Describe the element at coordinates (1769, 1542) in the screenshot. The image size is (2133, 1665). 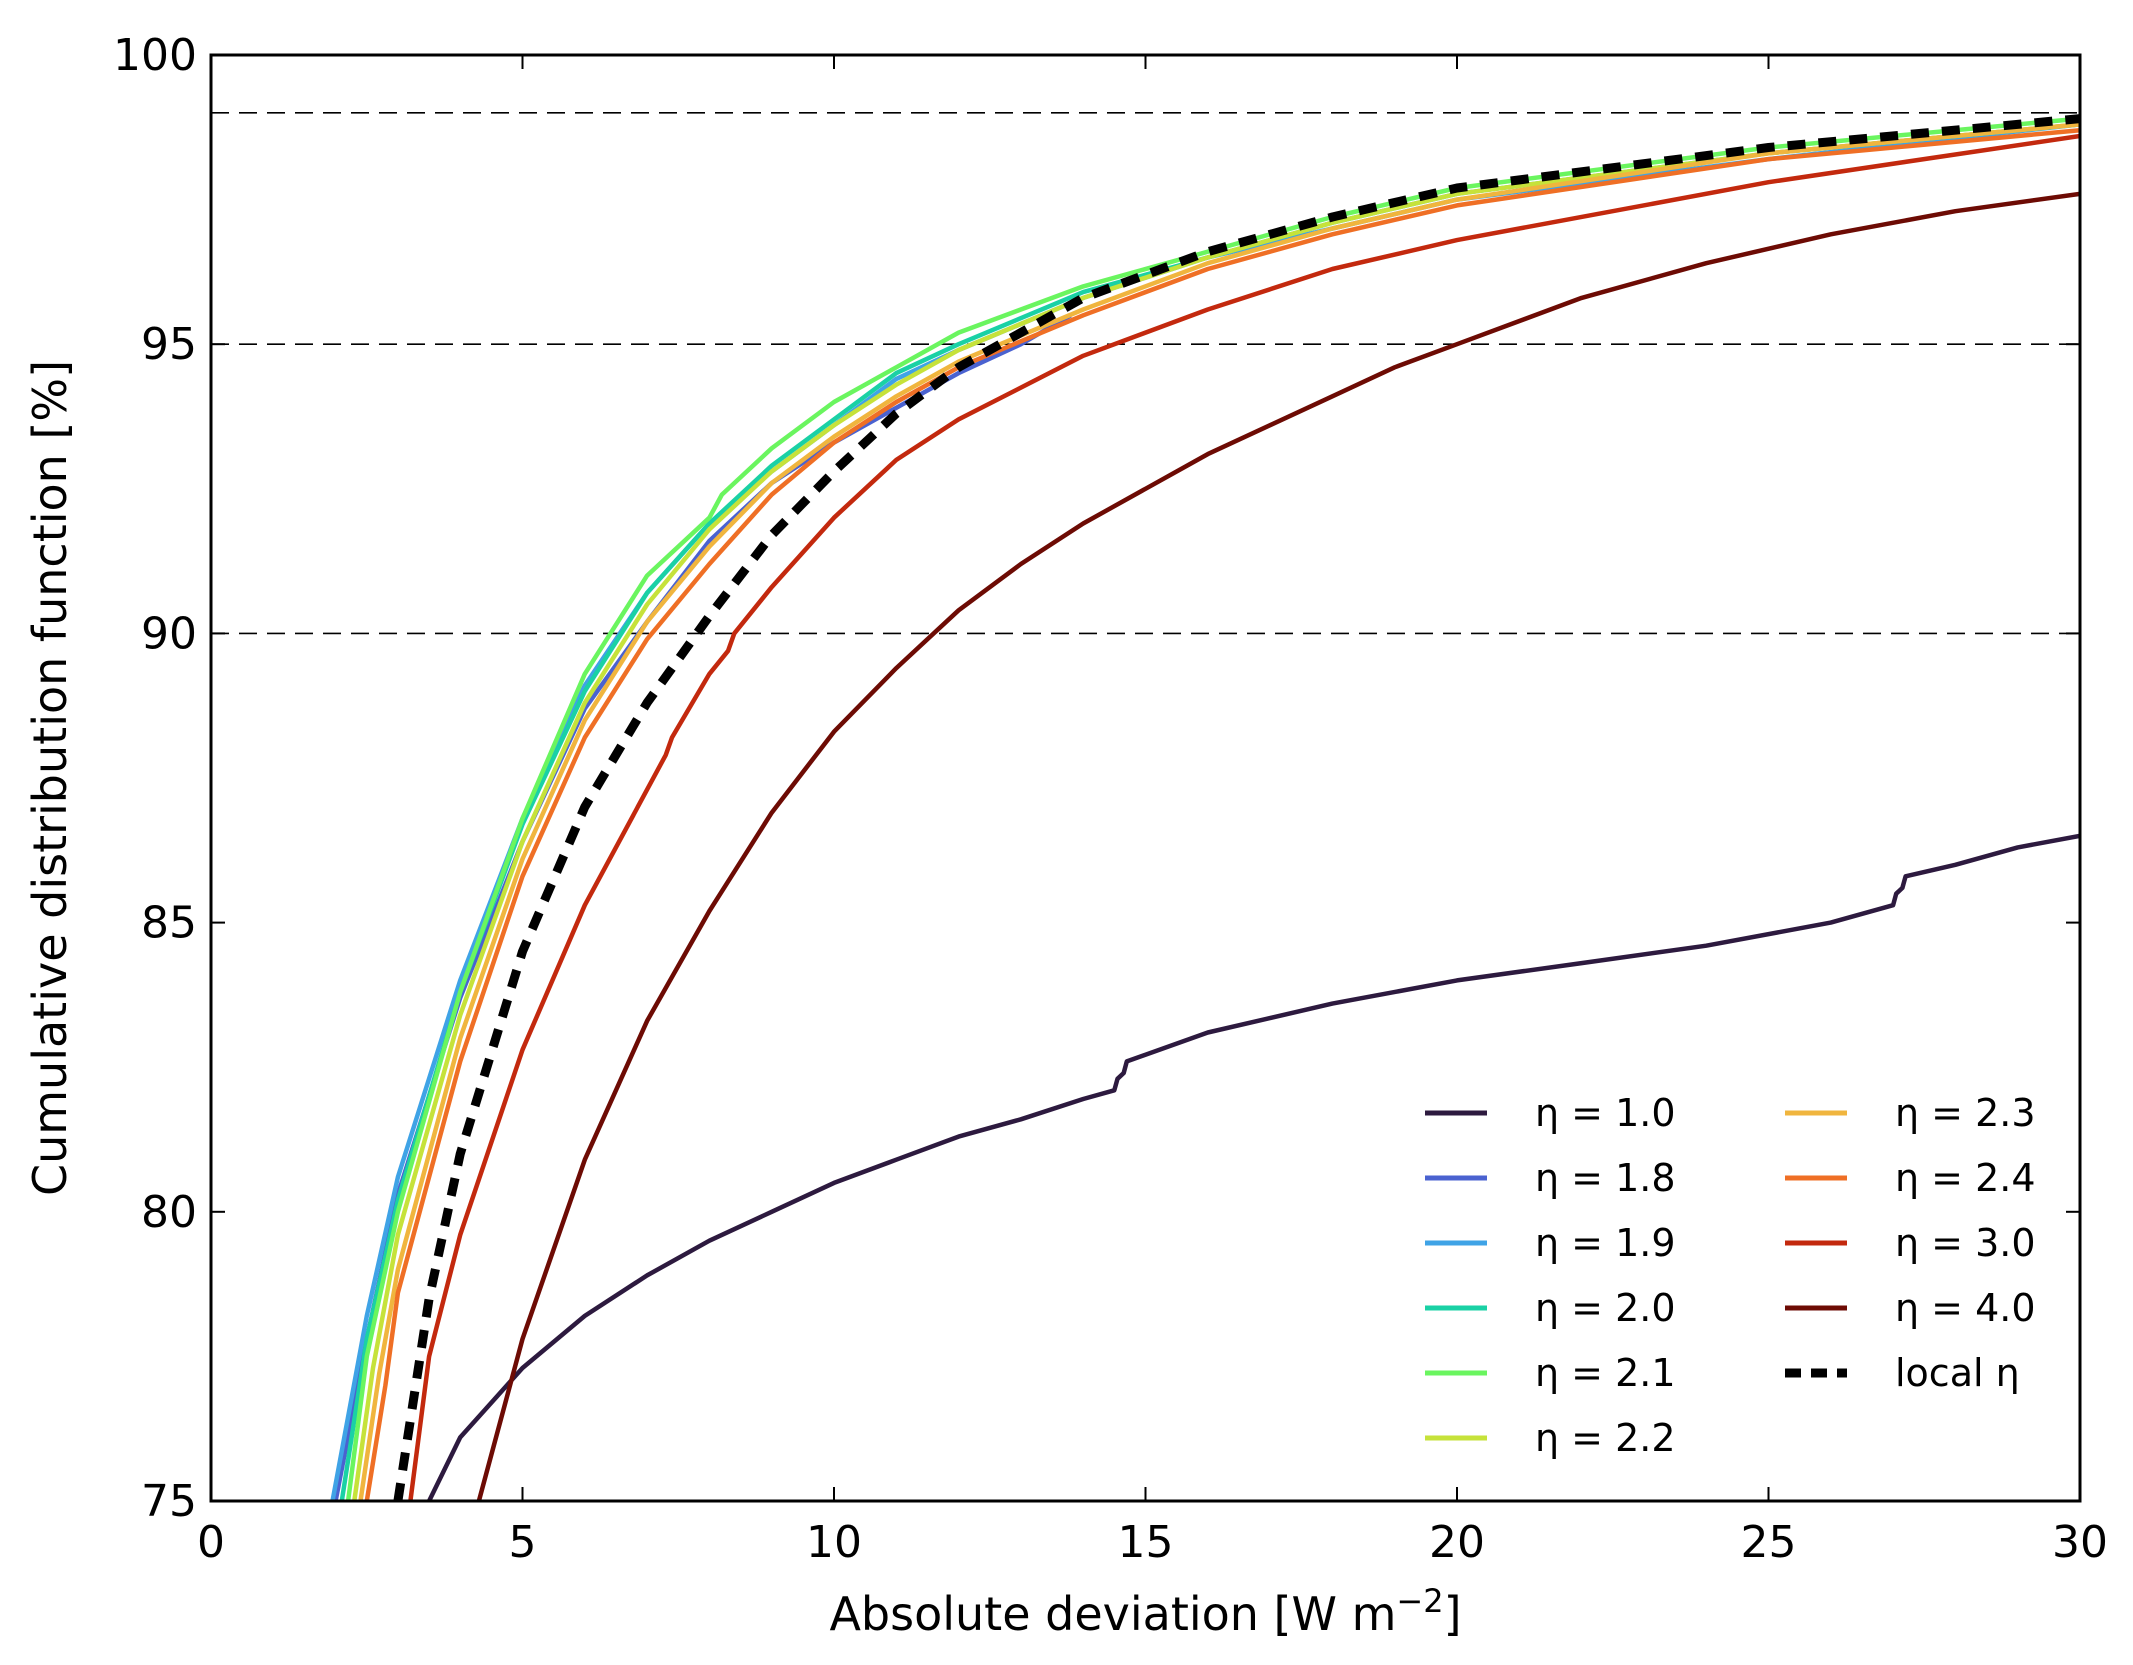
I see `x-tick-label: 25` at that location.